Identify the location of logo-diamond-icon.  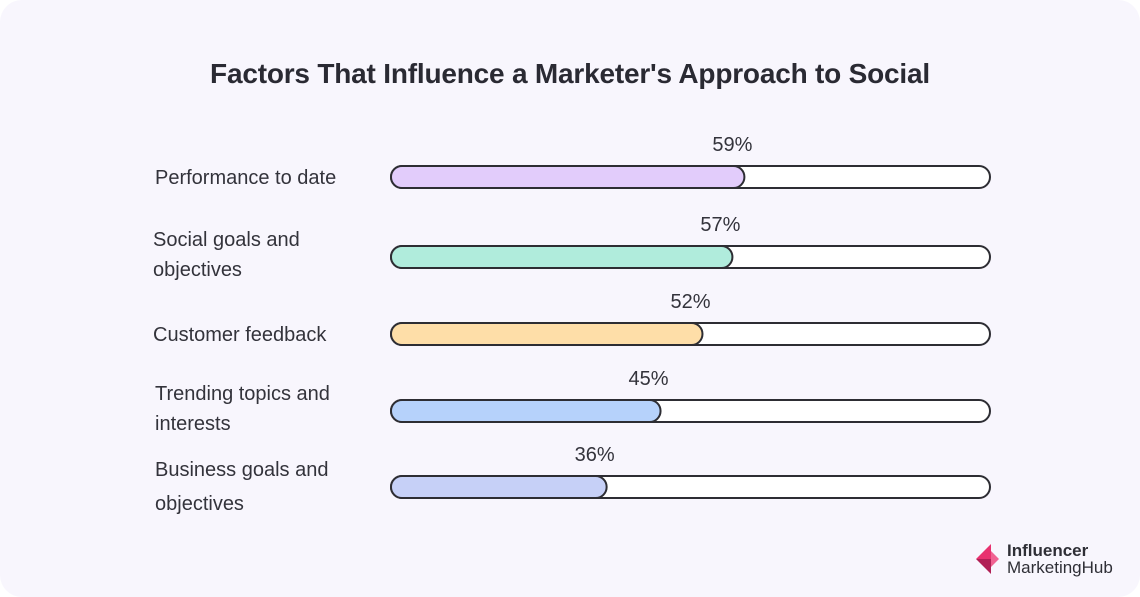
(987, 559).